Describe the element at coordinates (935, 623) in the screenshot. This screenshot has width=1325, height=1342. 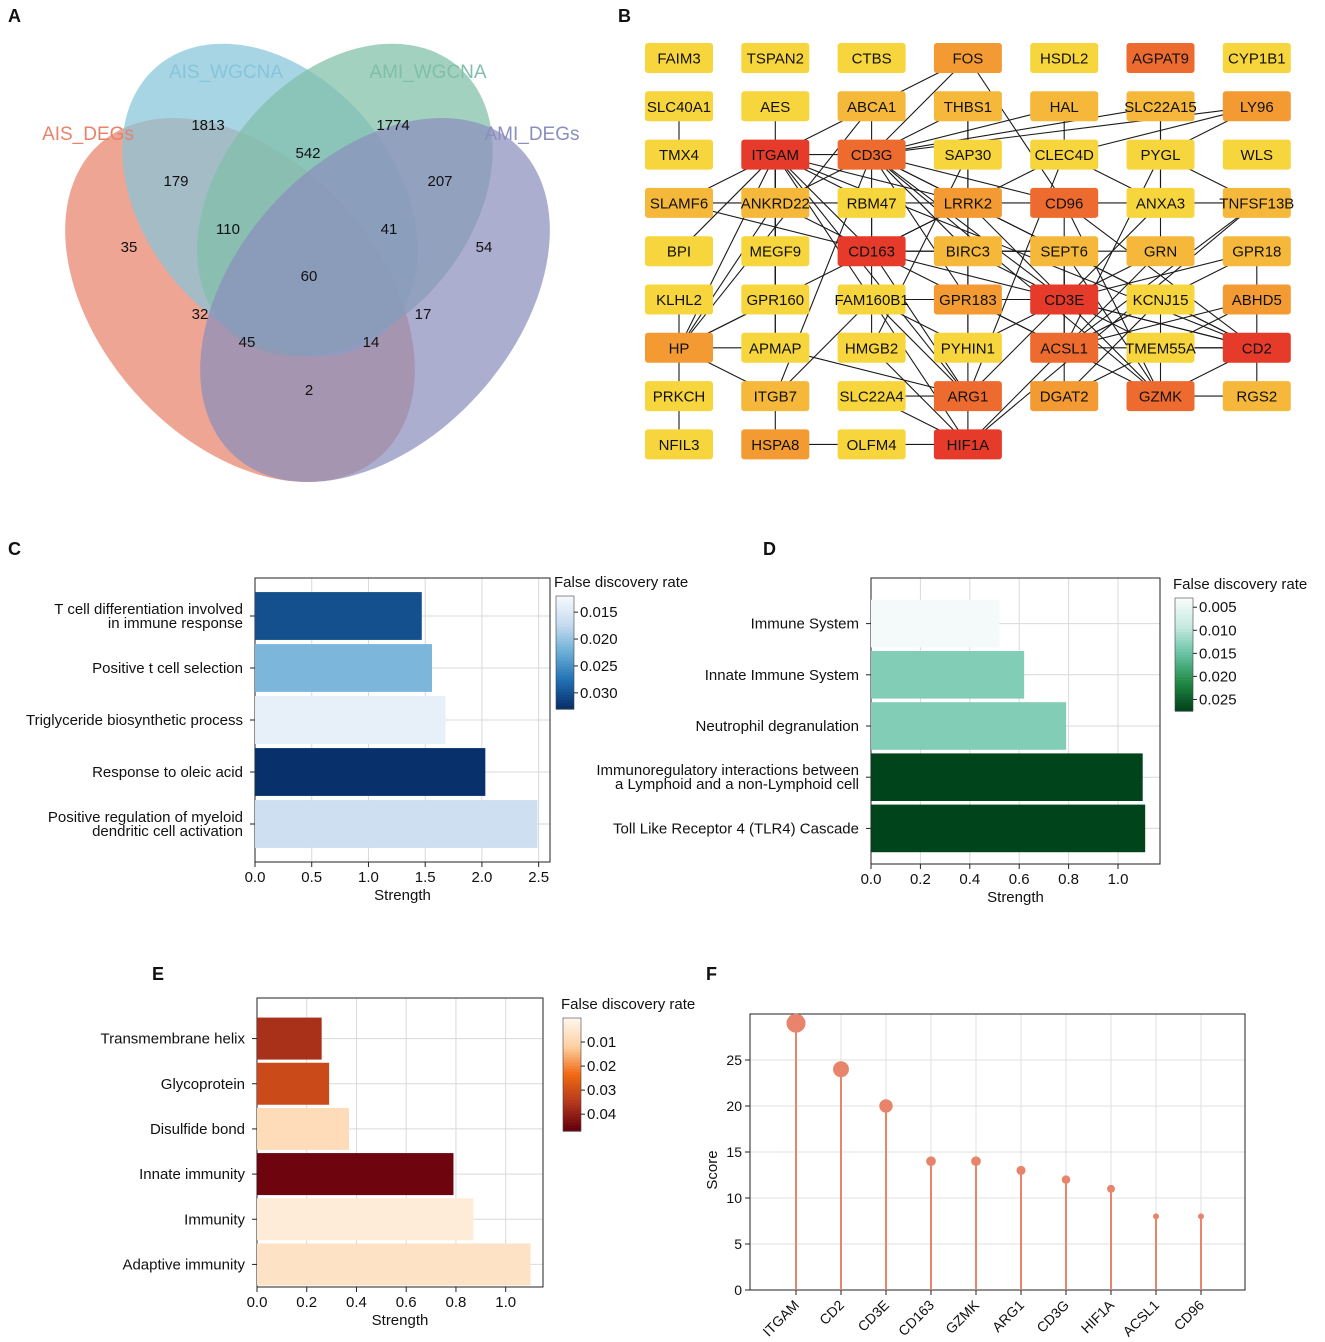
I see `bar-immune-system` at that location.